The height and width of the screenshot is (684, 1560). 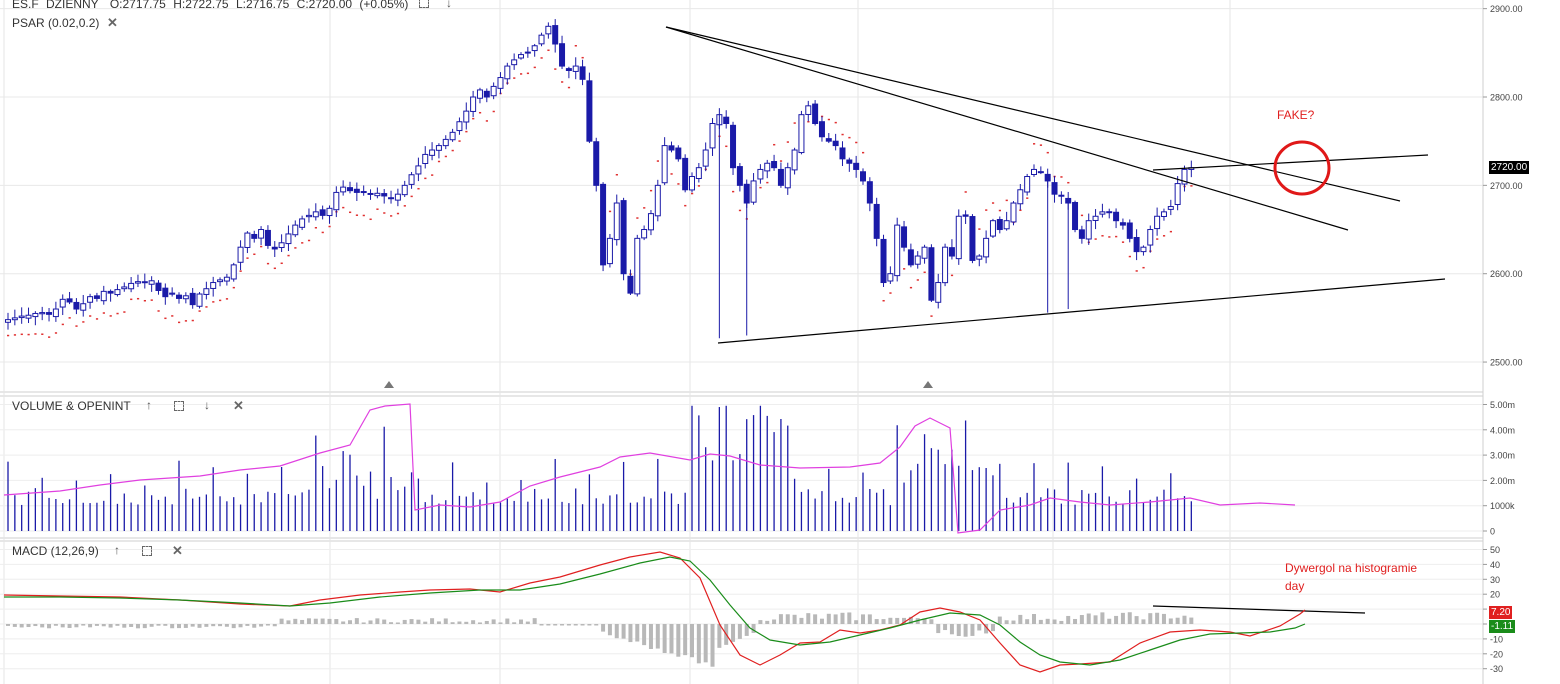 What do you see at coordinates (25, 5) in the screenshot?
I see `symbol-label: ES.F` at bounding box center [25, 5].